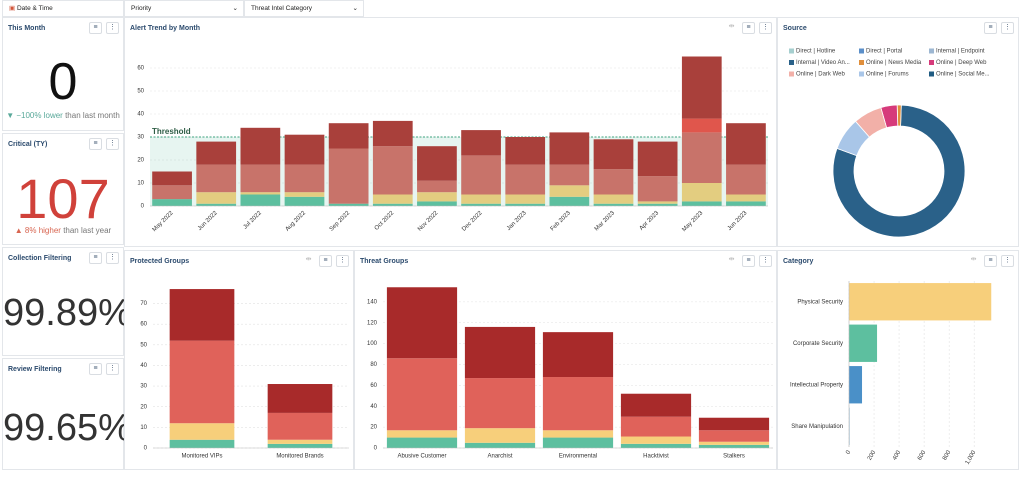 The height and width of the screenshot is (478, 1024). Describe the element at coordinates (63, 8) in the screenshot. I see `date-filter: ▣ Date & Time` at that location.